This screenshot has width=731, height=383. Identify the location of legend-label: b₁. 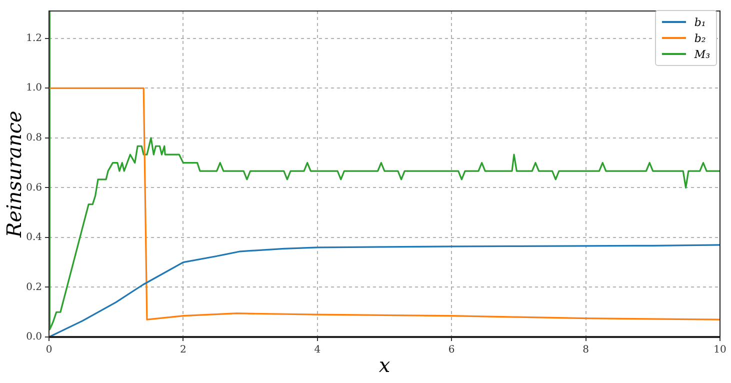
(700, 22).